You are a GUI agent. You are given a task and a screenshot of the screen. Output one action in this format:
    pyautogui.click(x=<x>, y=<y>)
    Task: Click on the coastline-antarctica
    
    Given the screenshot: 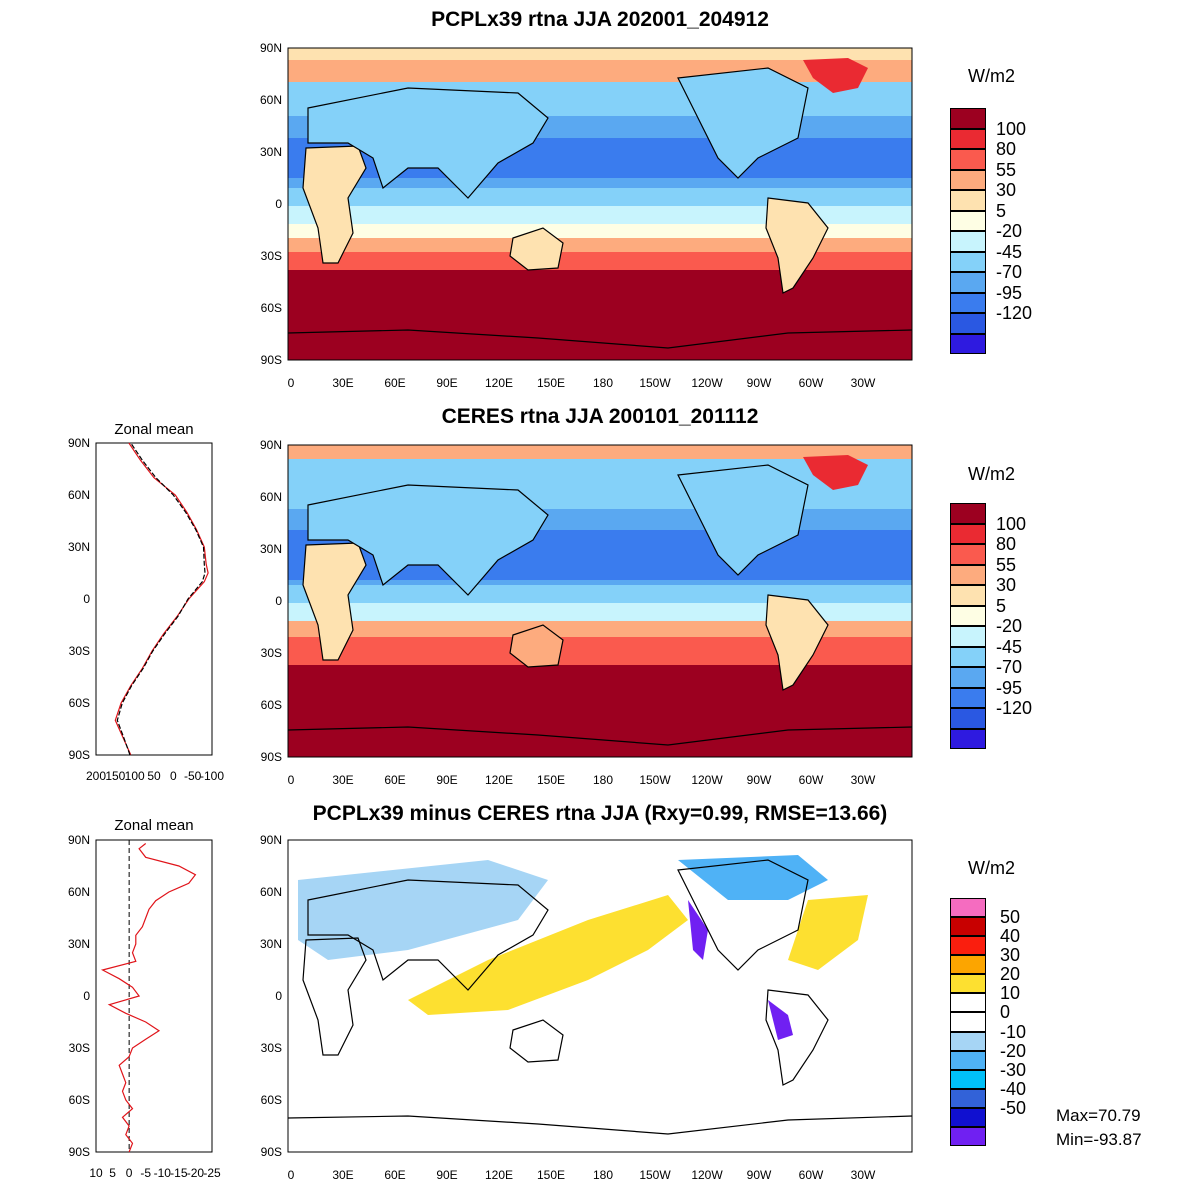 What is the action you would take?
    pyautogui.click(x=600, y=736)
    